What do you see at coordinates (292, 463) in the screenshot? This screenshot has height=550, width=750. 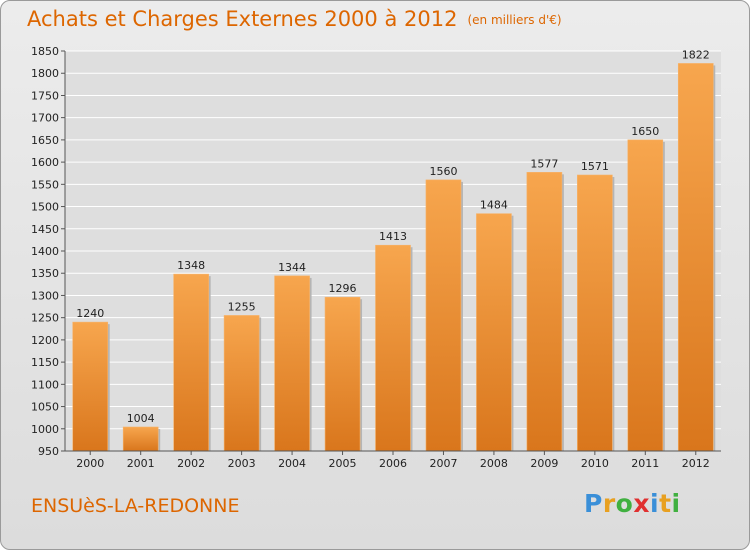 I see `x-tick-label: 2004` at bounding box center [292, 463].